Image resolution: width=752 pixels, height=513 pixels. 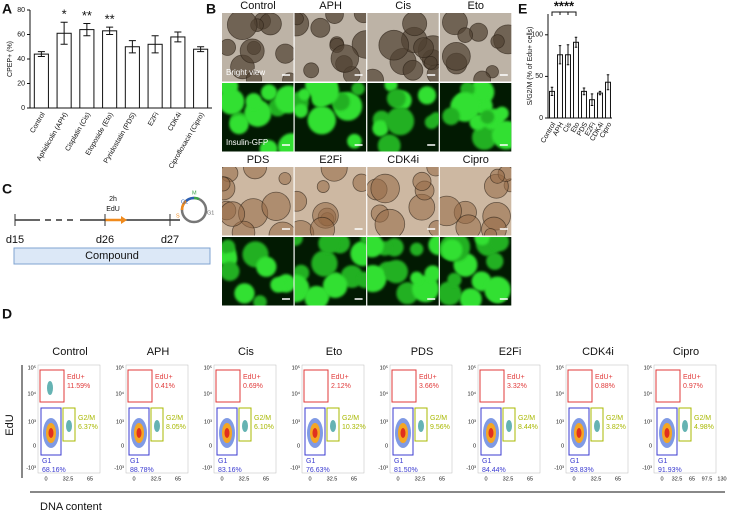 I want to click on gate-percent: 3.82%, so click(x=616, y=427).